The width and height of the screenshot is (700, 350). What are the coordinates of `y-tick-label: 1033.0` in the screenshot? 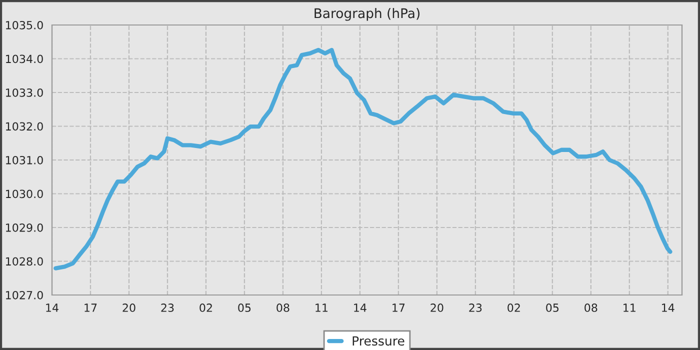 It's located at (24, 92).